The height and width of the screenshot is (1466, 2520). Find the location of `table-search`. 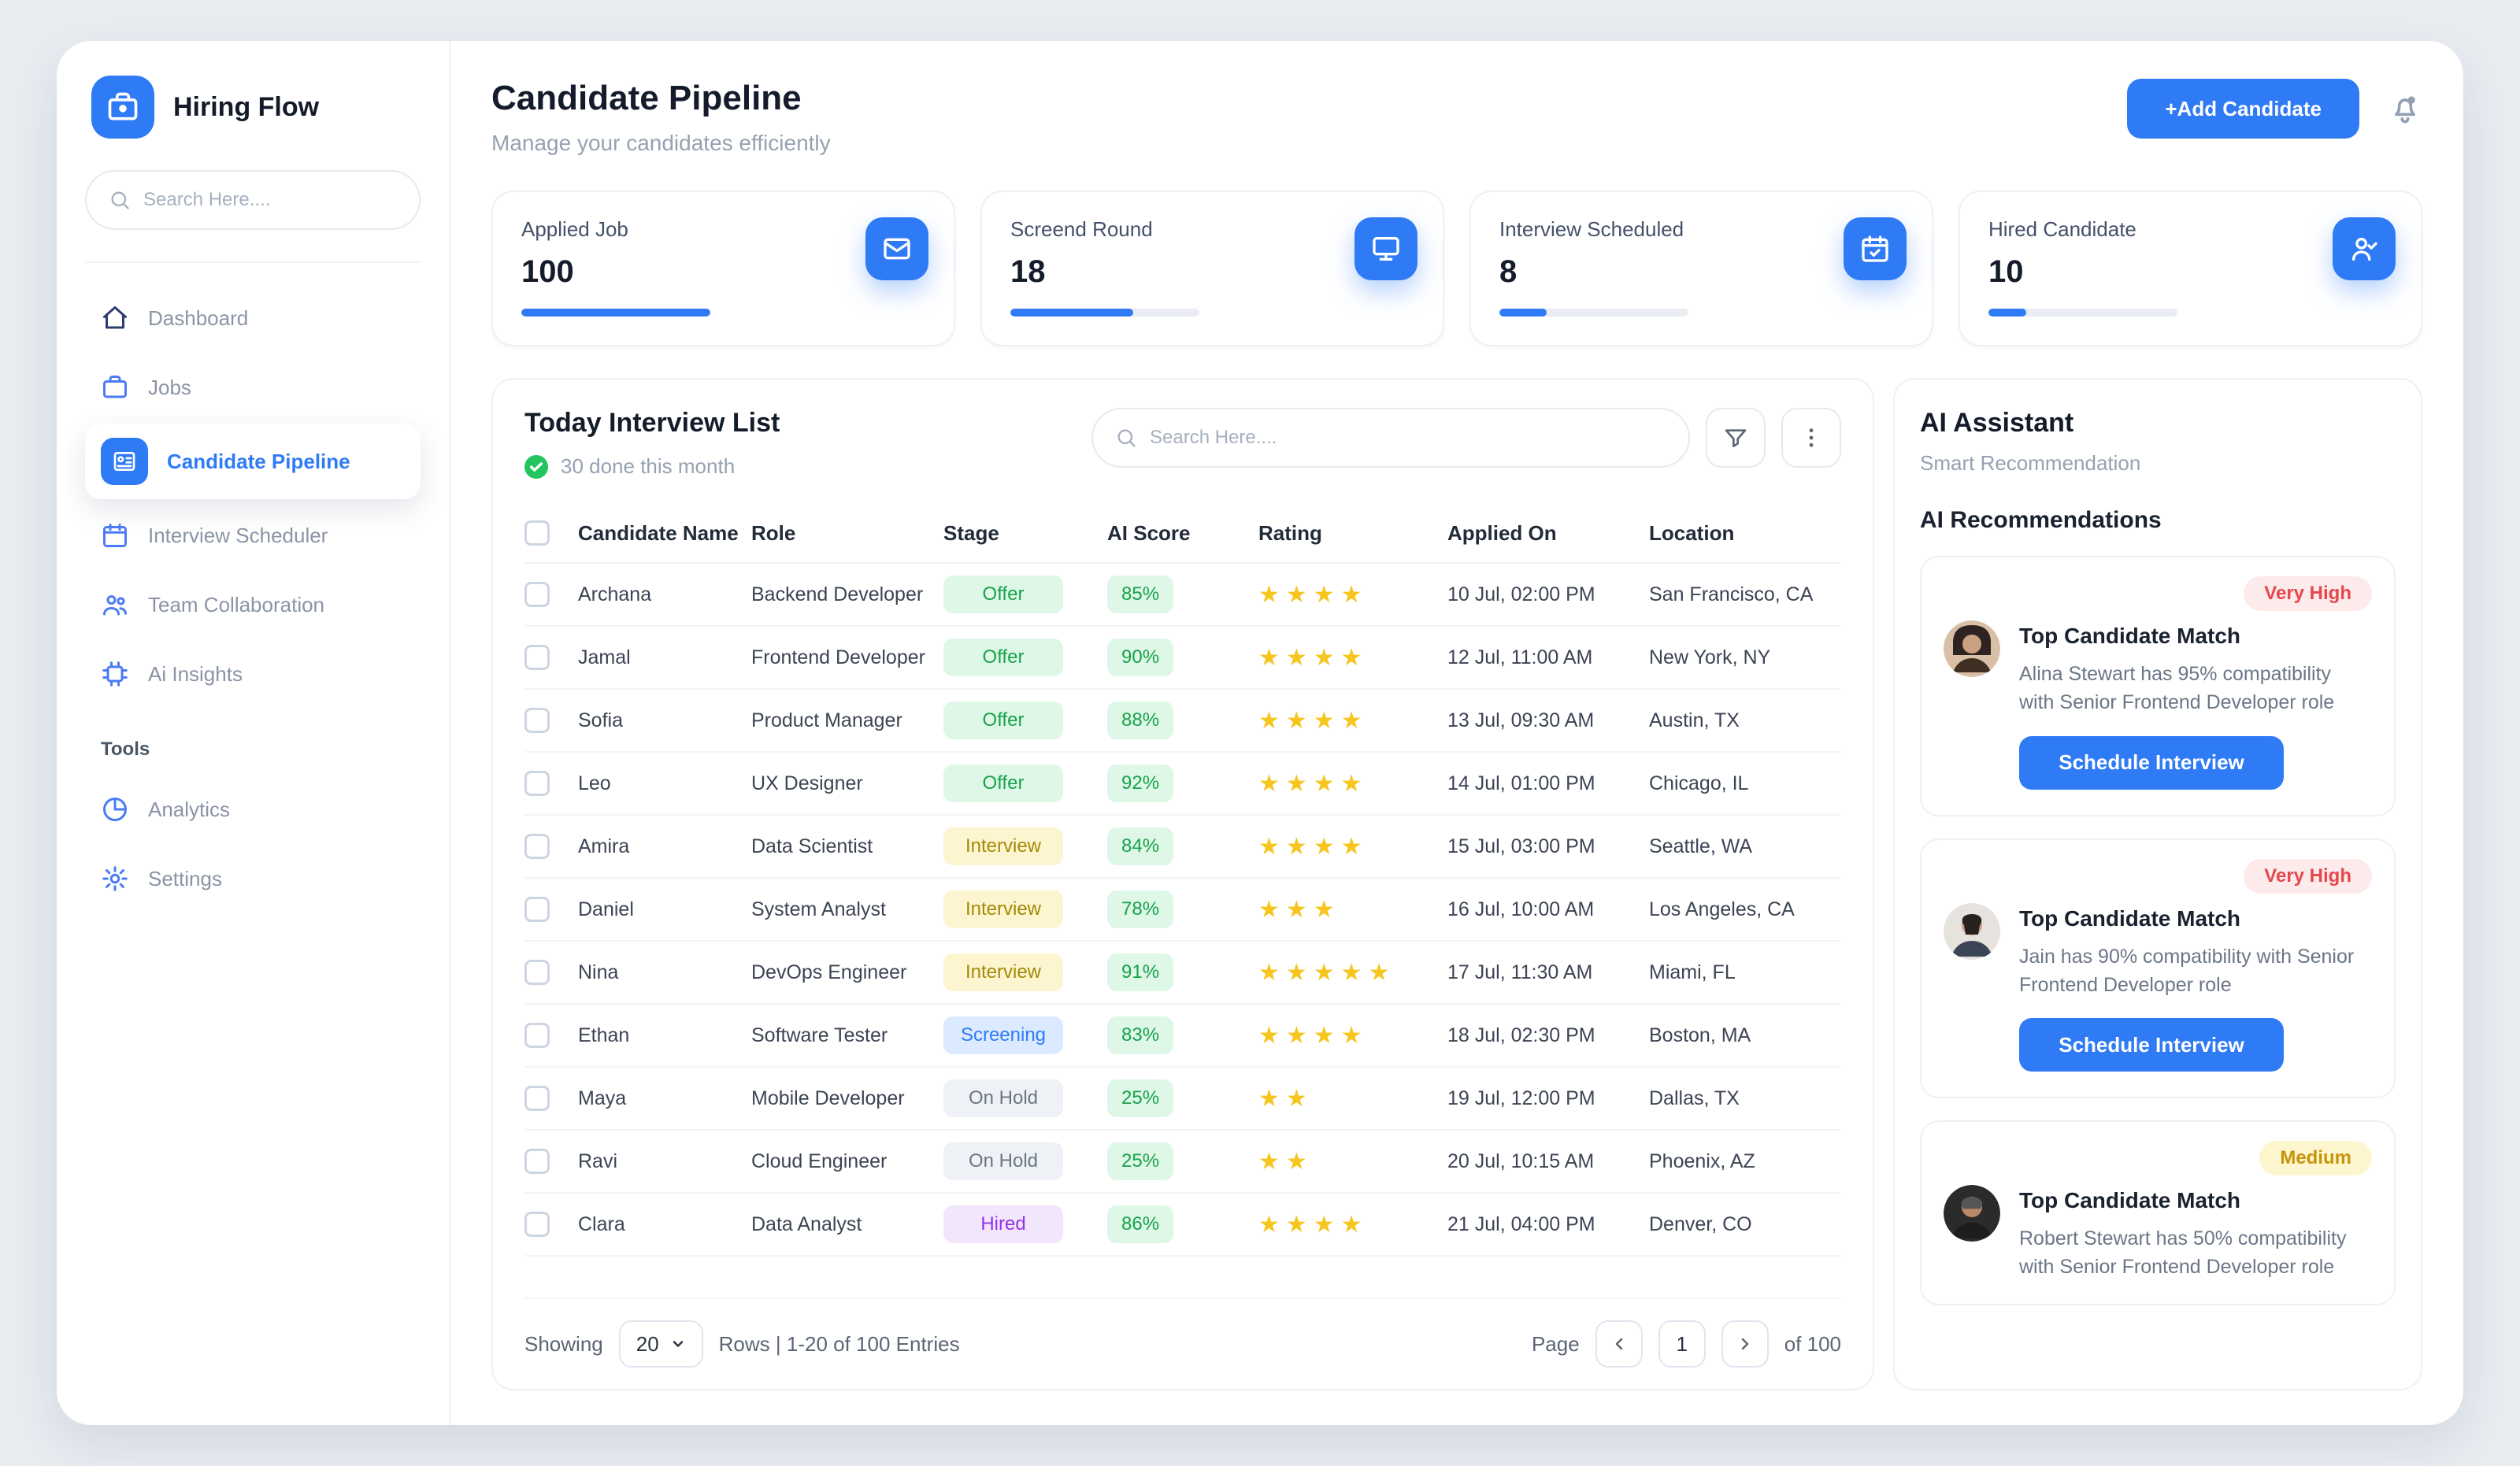

table-search is located at coordinates (1390, 438).